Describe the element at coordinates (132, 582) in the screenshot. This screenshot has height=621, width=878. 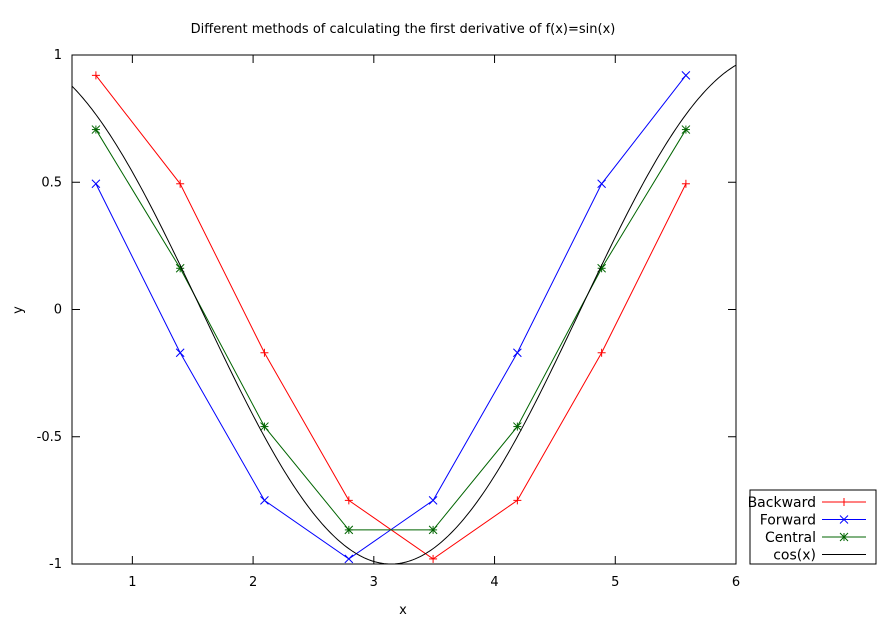
I see `x-tick-label: 1` at that location.